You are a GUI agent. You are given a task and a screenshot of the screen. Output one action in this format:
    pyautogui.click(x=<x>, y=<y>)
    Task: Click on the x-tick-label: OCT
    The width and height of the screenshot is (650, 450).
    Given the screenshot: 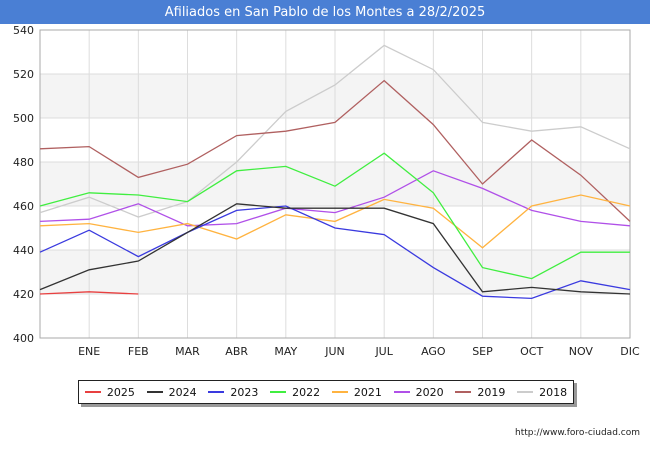 What is the action you would take?
    pyautogui.click(x=531, y=351)
    